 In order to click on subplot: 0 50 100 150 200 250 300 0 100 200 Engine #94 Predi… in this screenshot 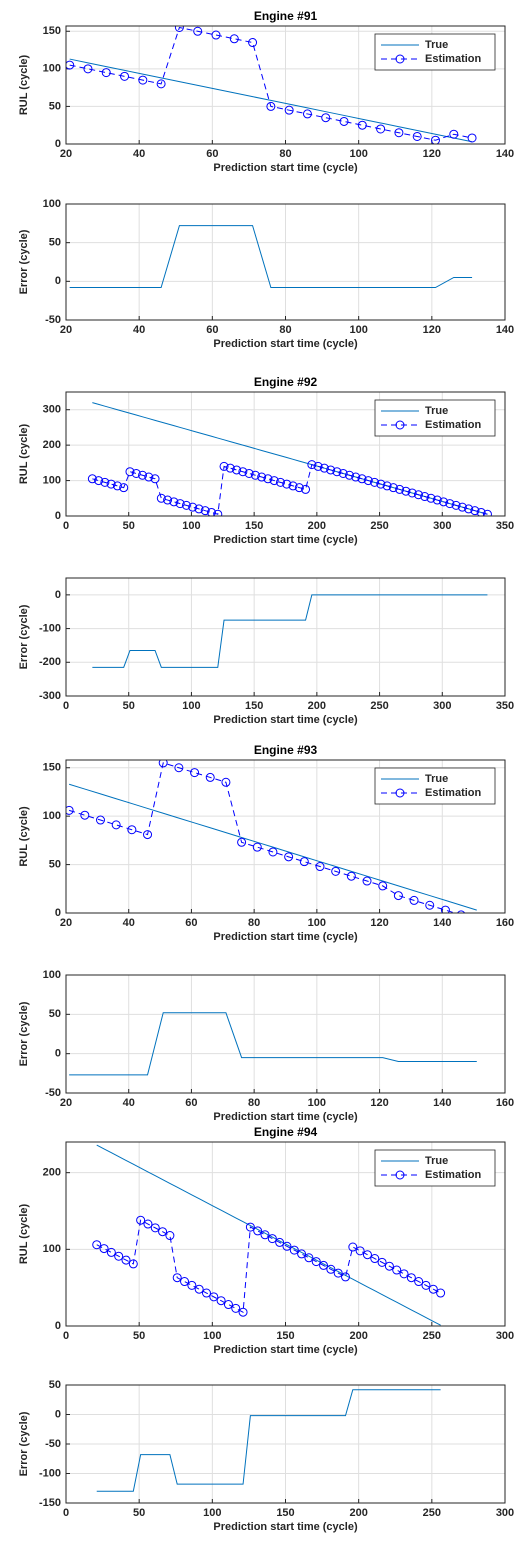, I will do `click(266, 1240)`.